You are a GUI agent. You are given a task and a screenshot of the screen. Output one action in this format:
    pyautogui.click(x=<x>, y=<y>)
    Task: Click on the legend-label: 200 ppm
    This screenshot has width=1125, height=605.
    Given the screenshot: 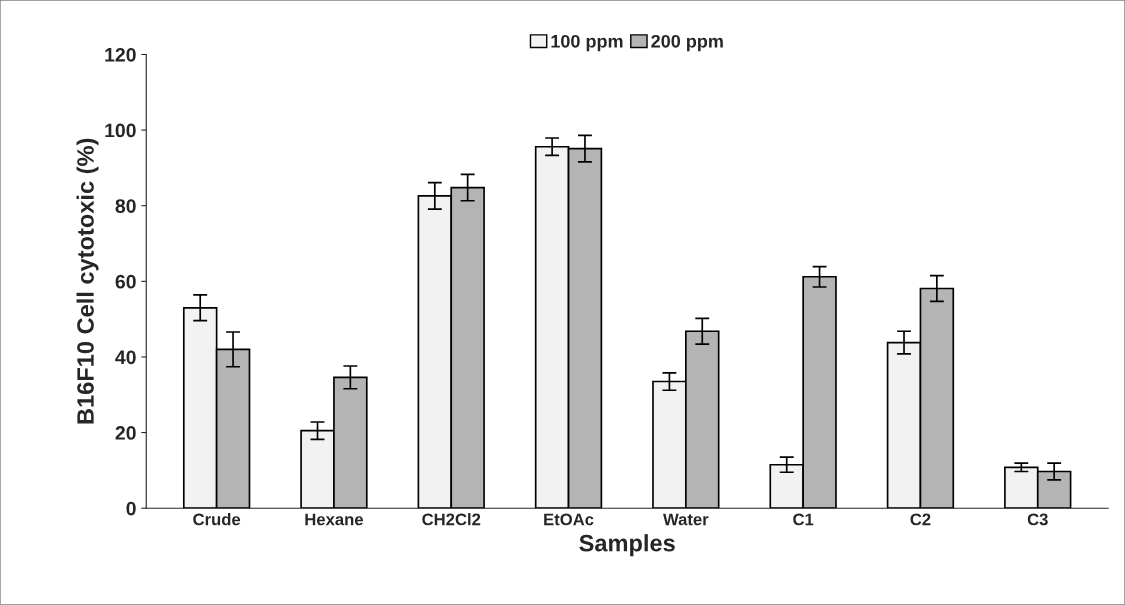 What is the action you would take?
    pyautogui.click(x=687, y=43)
    